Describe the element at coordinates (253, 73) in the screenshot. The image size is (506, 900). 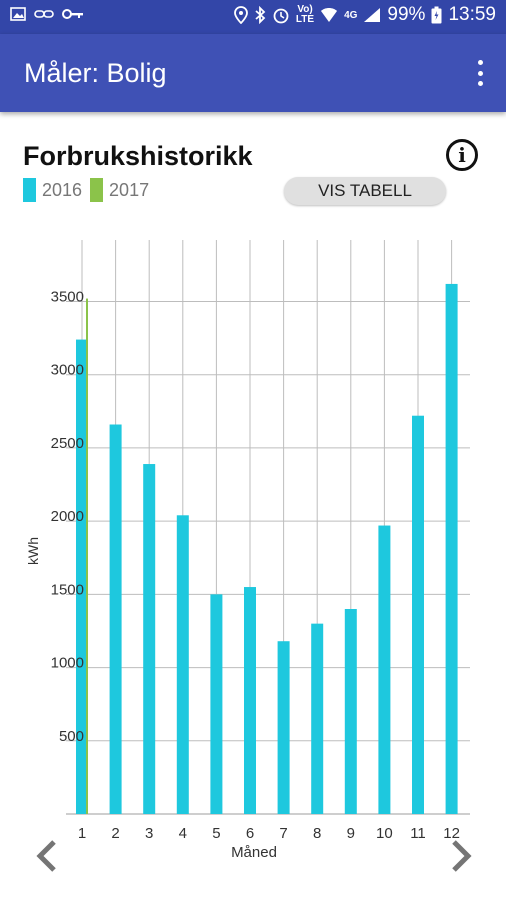
I see `app-bar: Måler: Bolig` at that location.